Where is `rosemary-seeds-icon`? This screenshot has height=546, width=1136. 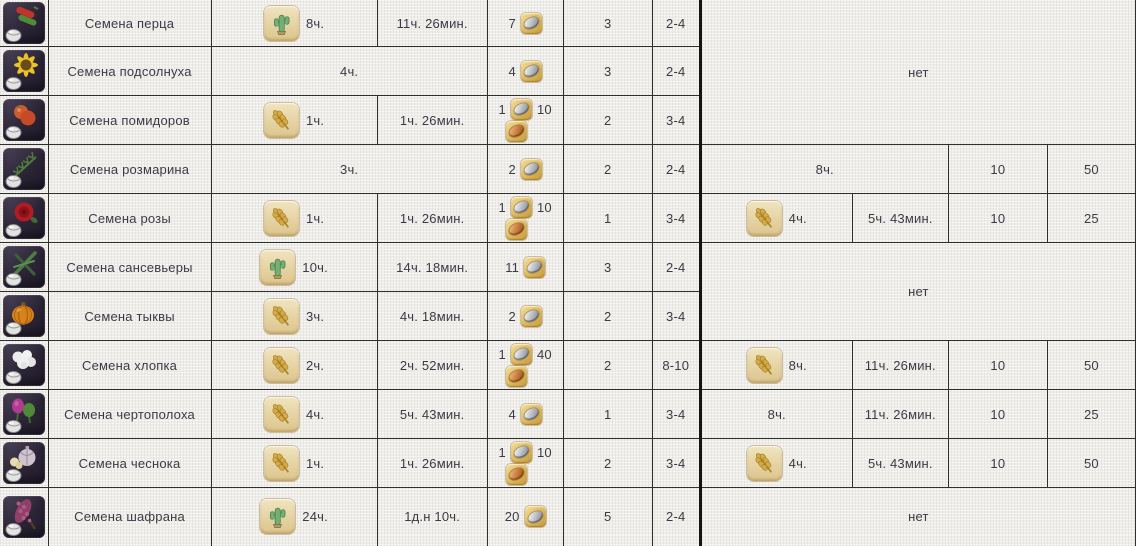
rosemary-seeds-icon is located at coordinates (23, 169).